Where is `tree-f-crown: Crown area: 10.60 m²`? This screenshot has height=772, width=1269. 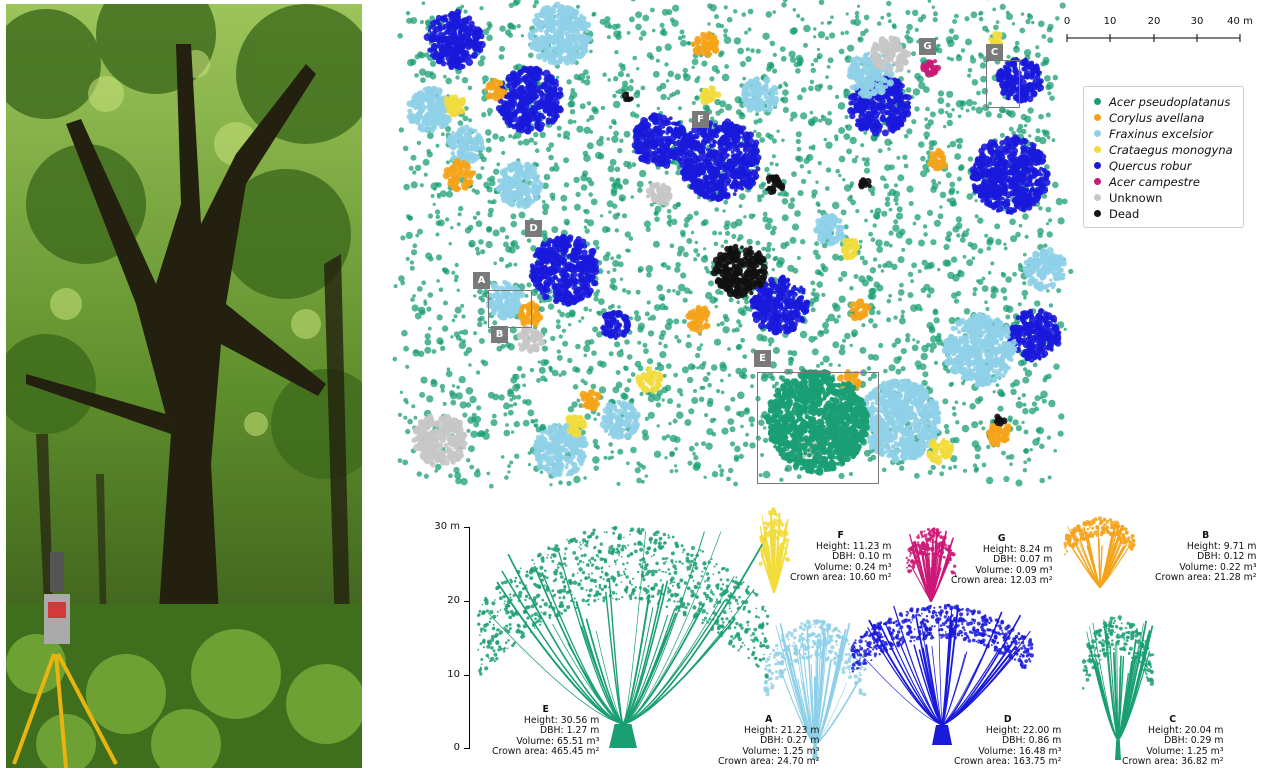
tree-f-crown: Crown area: 10.60 m² is located at coordinates (841, 577).